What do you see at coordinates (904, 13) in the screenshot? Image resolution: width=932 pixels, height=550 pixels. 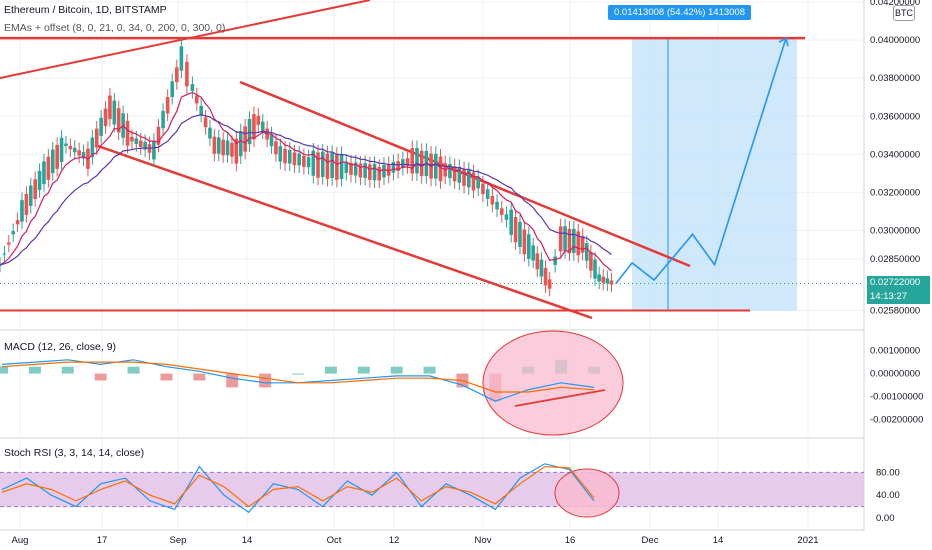 I see `currency-button: BTC` at bounding box center [904, 13].